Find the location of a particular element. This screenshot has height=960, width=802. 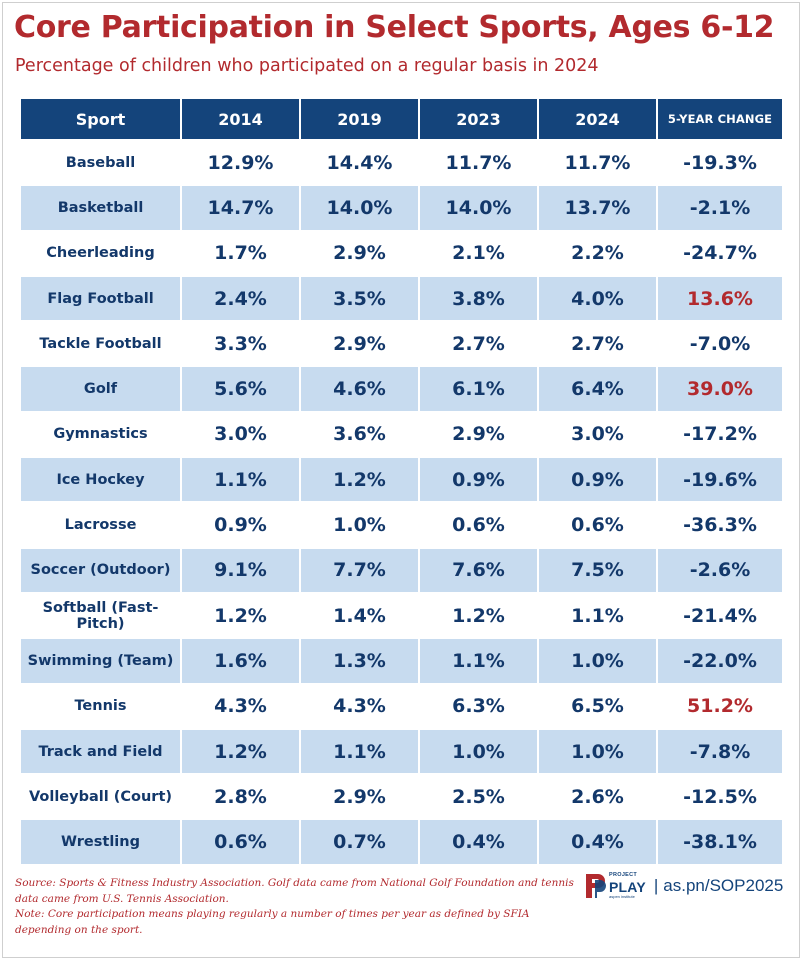

value-2023-cell: 0.9% is located at coordinates (478, 480).